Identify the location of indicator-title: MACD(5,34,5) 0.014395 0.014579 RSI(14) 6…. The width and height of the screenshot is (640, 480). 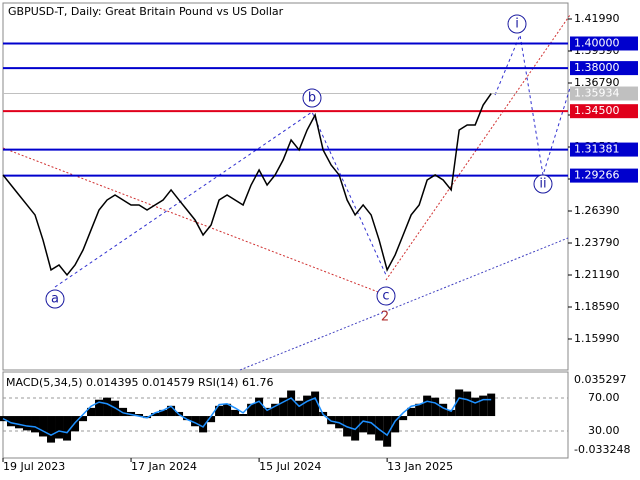
(139, 382).